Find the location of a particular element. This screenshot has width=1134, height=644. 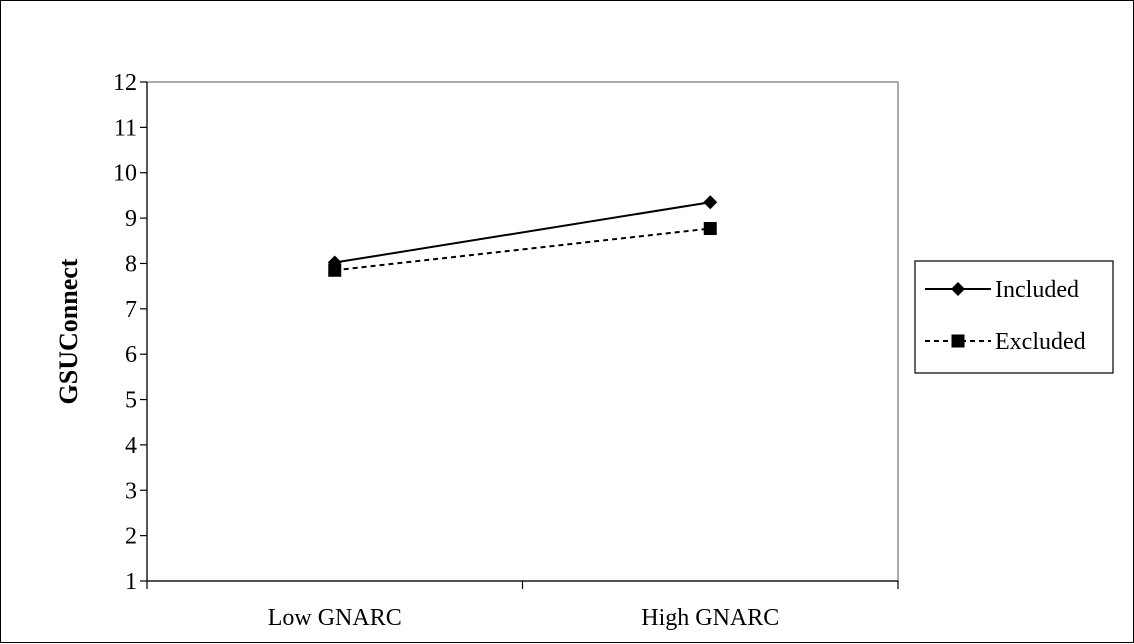

y-tick-label: 6 is located at coordinates (131, 355).